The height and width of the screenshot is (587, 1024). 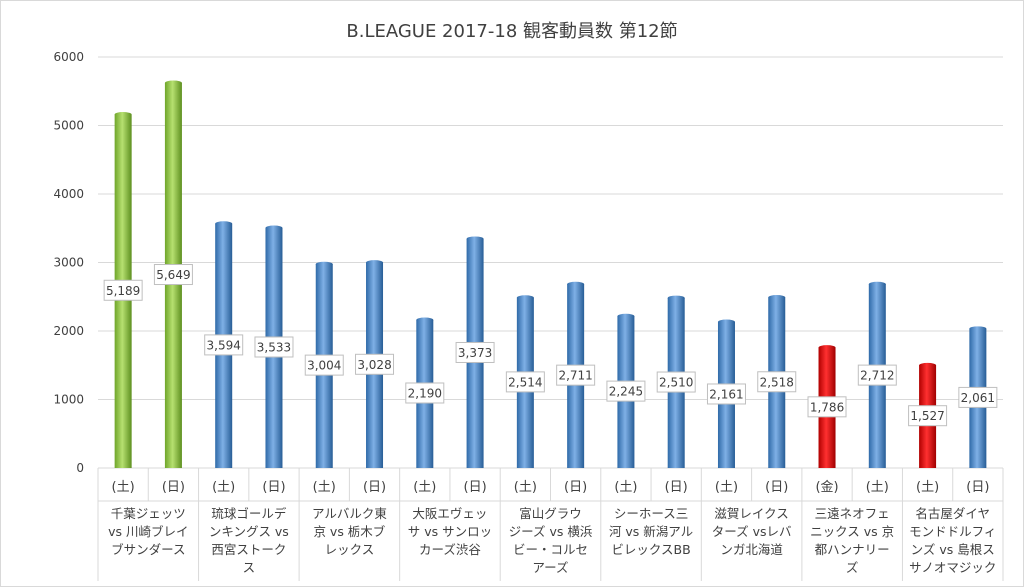 I want to click on x-category-label: 富山グラウ, so click(x=550, y=513).